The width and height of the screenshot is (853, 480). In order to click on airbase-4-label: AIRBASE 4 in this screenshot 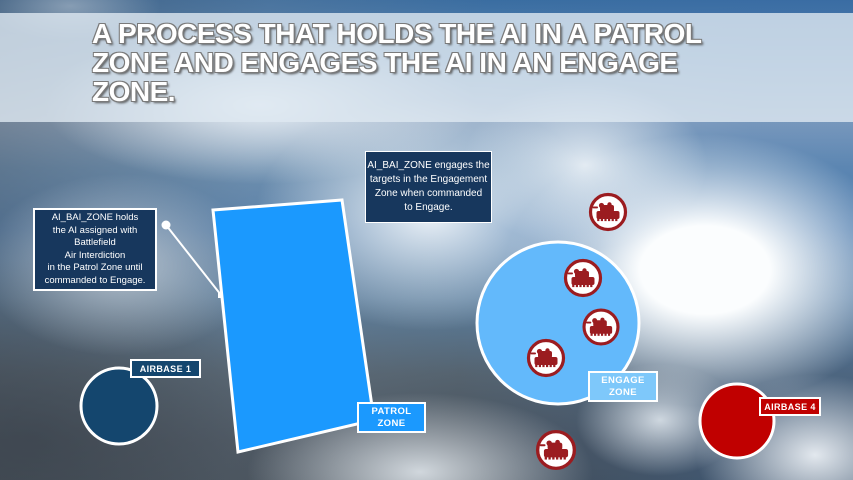, I will do `click(790, 406)`.